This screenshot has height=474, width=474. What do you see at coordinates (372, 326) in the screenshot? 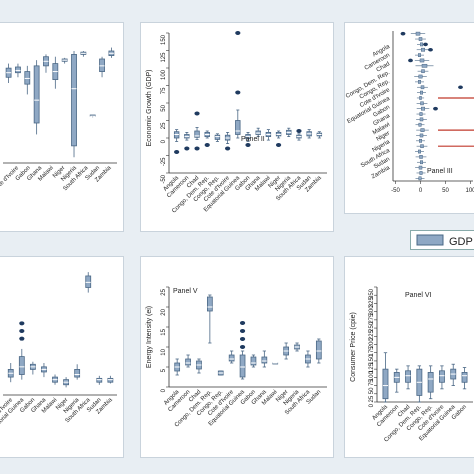
I see `y-tick-label: 250` at bounding box center [372, 326].